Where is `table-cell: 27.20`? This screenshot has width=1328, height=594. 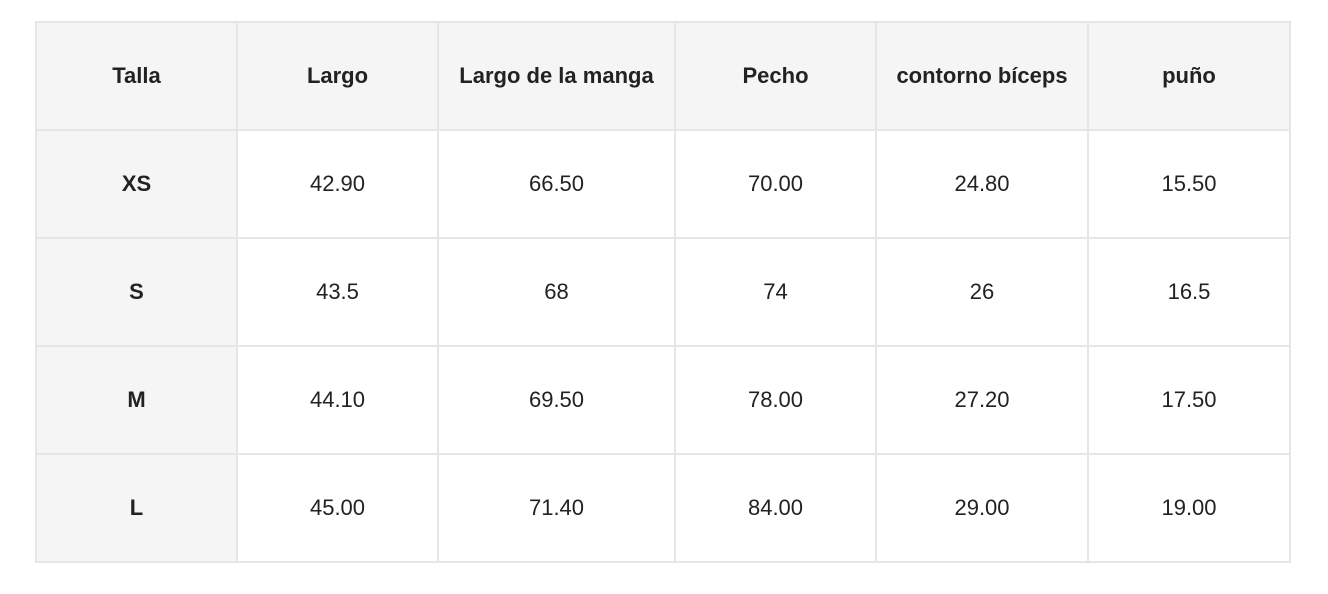 table-cell: 27.20 is located at coordinates (982, 400).